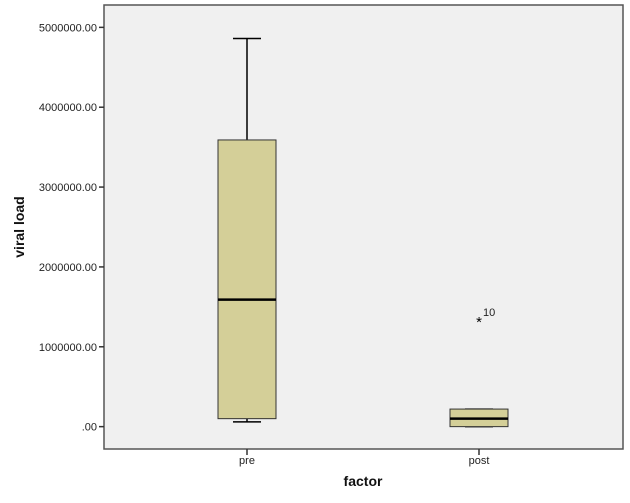 The image size is (630, 503). What do you see at coordinates (247, 461) in the screenshot?
I see `x-tick-label: pre` at bounding box center [247, 461].